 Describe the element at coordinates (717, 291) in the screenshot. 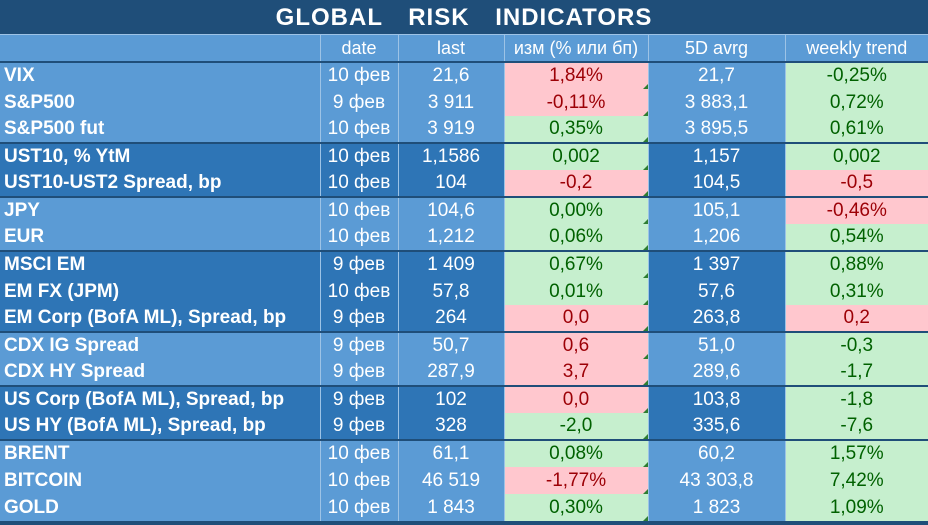

I see `average-5d-cell: 57,6` at that location.